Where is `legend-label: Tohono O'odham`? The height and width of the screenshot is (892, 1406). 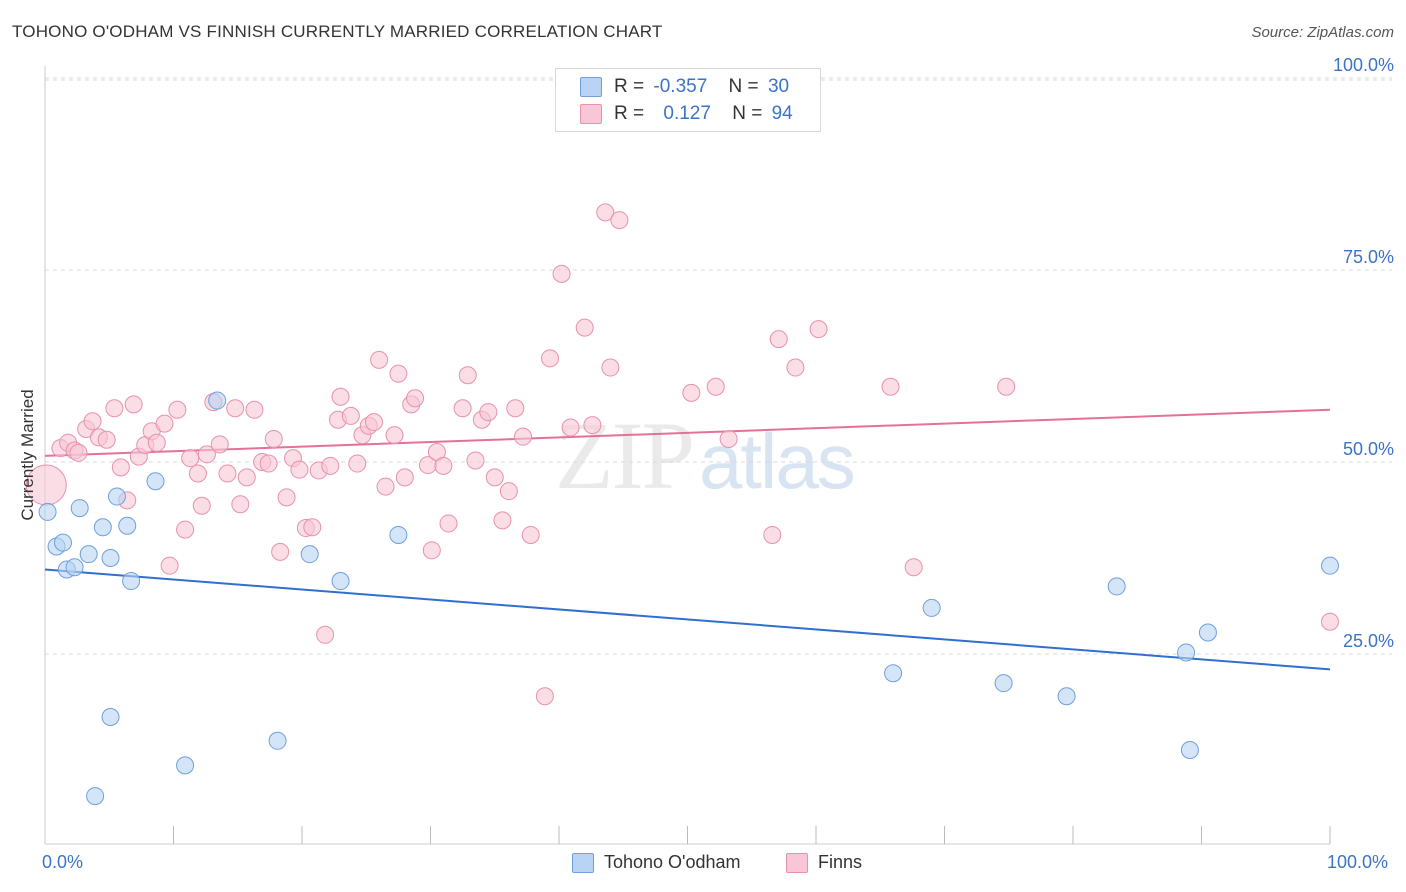
legend-label: Tohono O'odham is located at coordinates (672, 862).